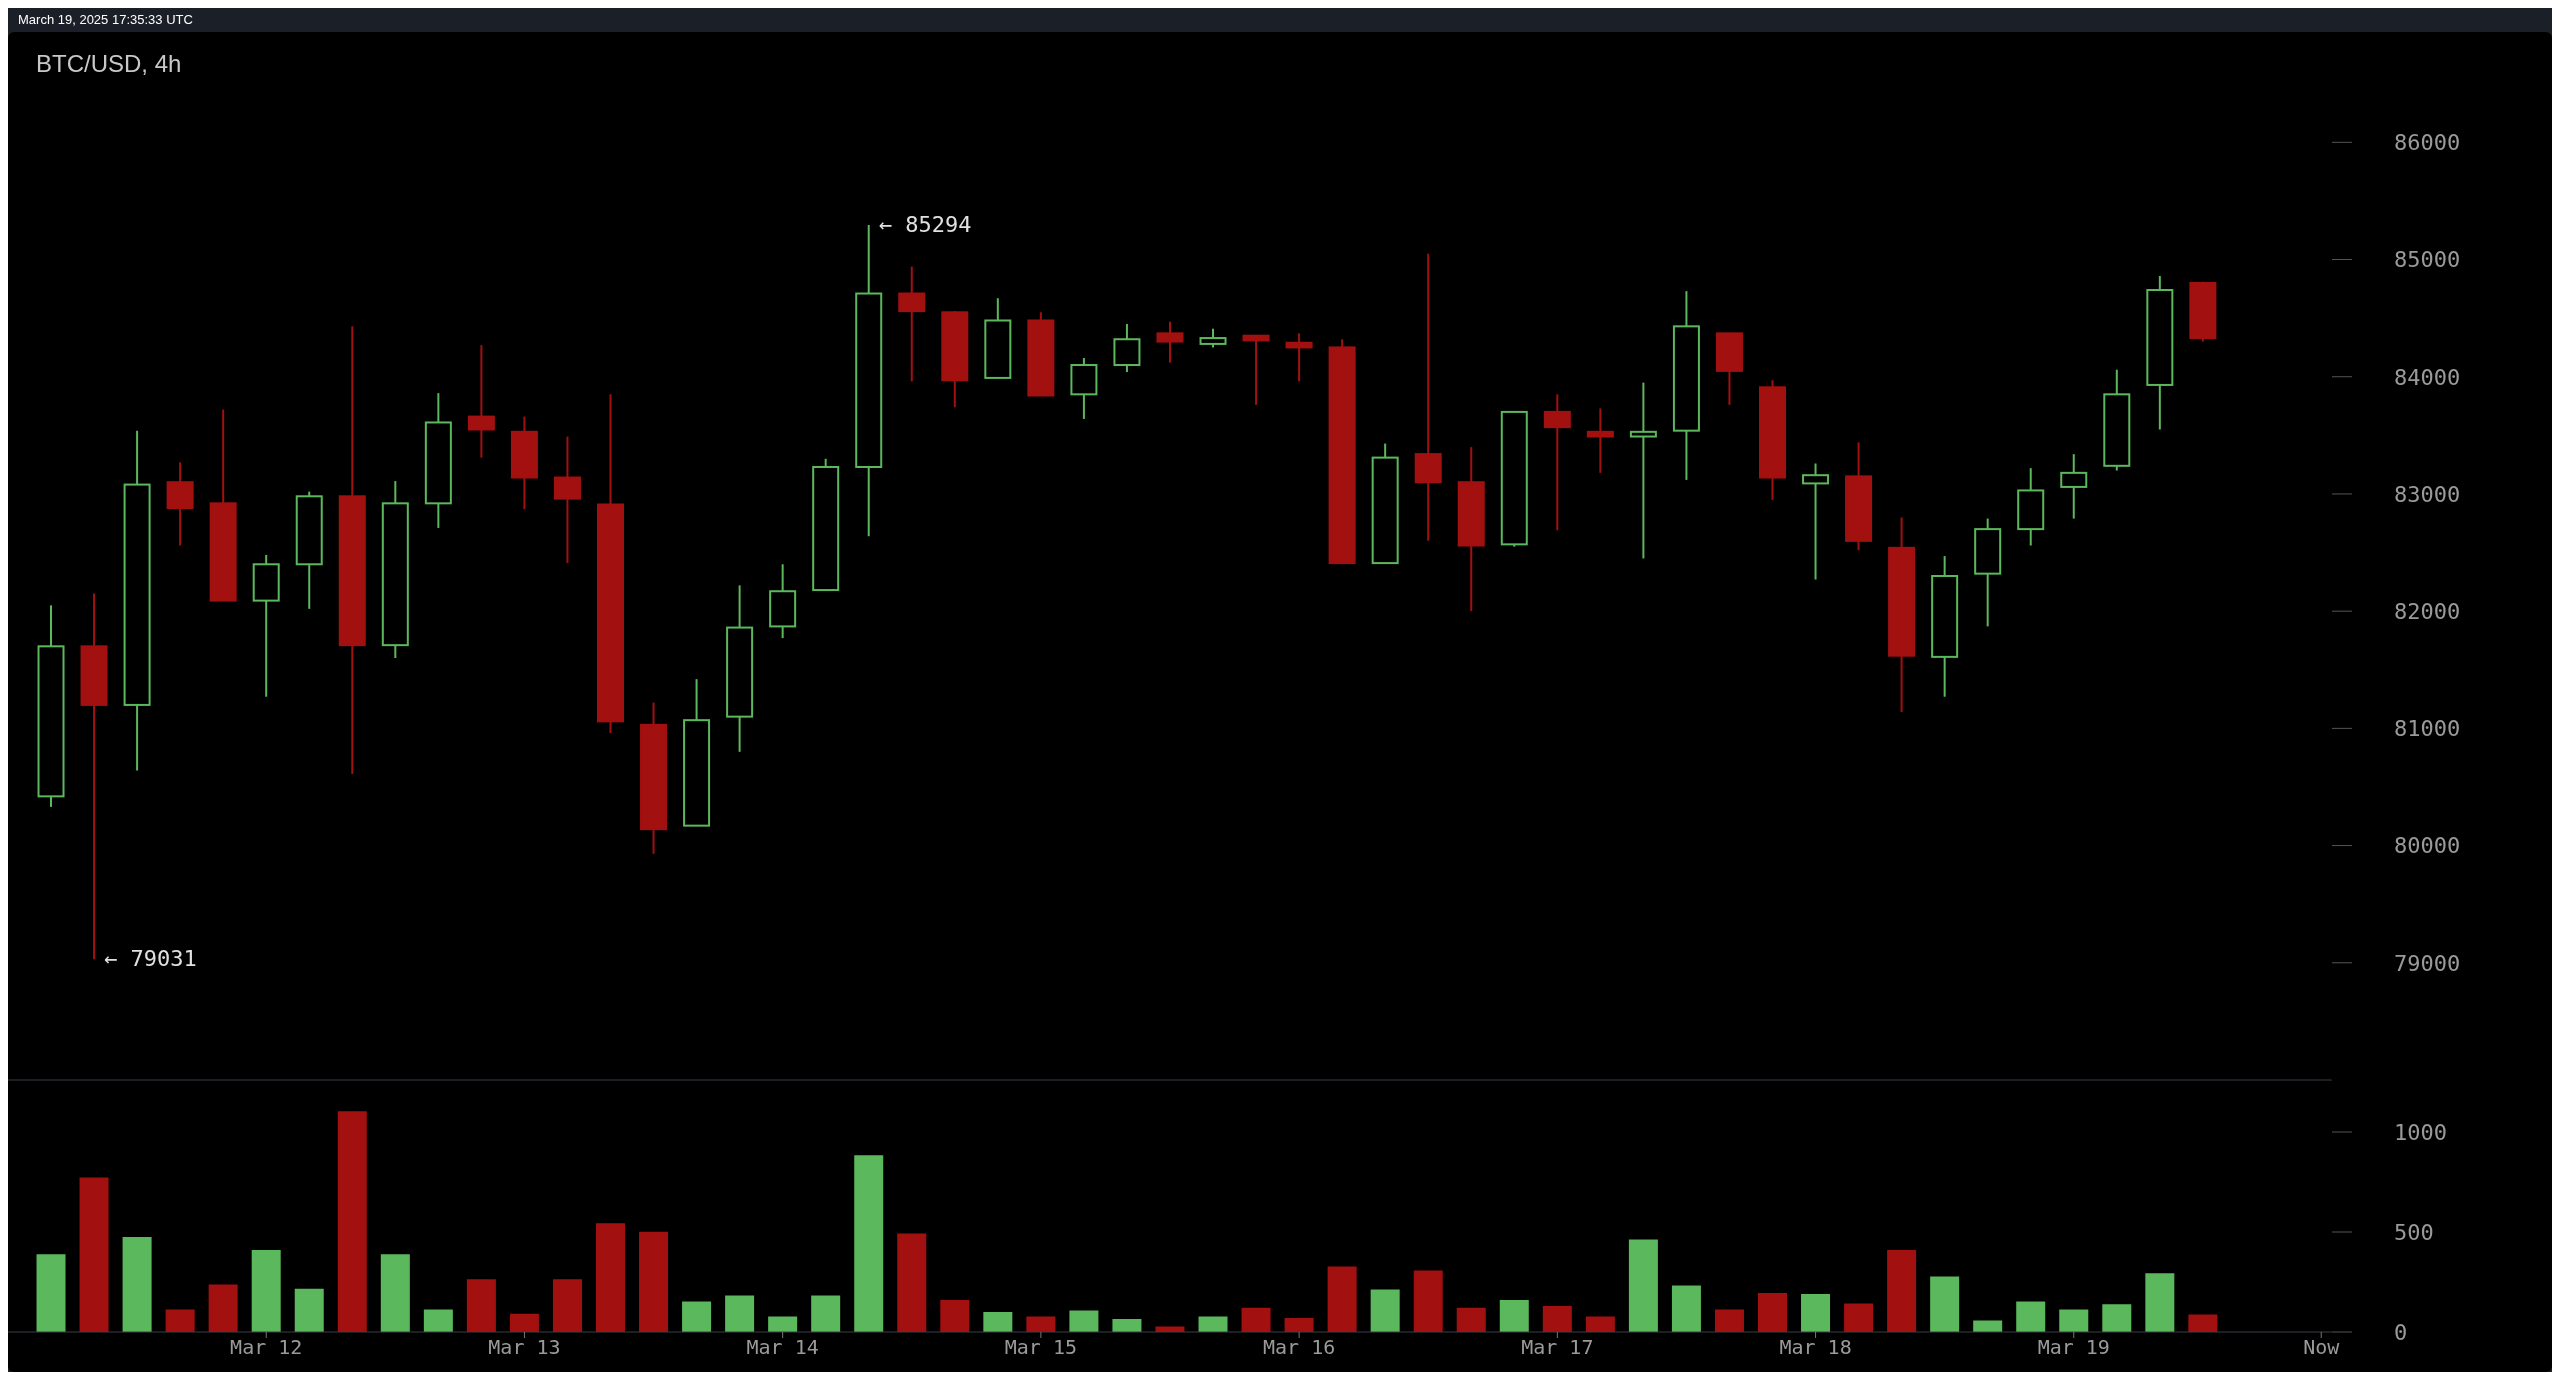  Describe the element at coordinates (2414, 1232) in the screenshot. I see `y-tick-label: 500` at that location.